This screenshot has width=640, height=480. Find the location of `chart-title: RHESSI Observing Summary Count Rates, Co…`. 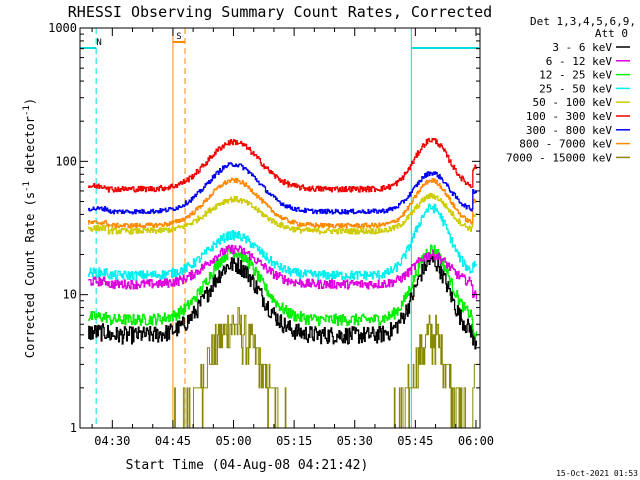

chart-title: RHESSI Observing Summary Count Rates, Co… is located at coordinates (280, 12).